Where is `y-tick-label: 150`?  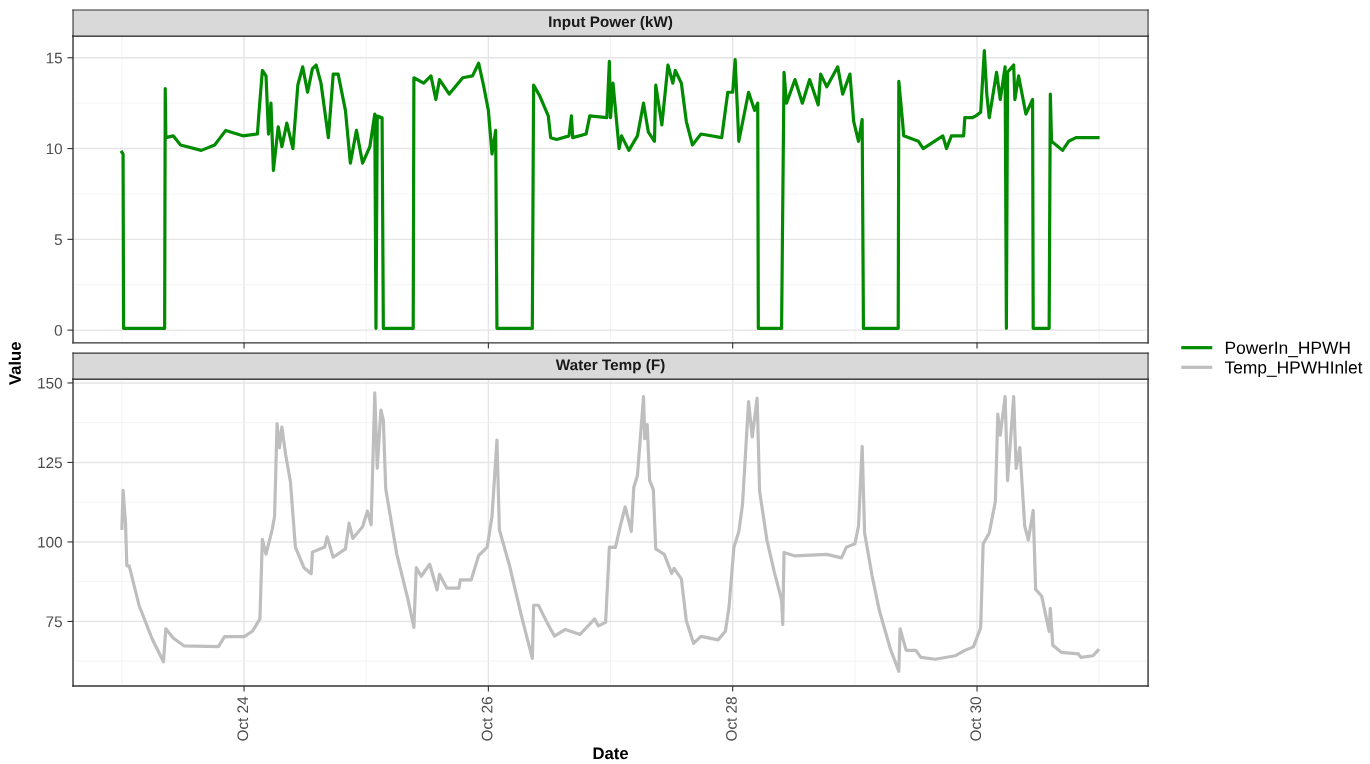
y-tick-label: 150 is located at coordinates (50, 383).